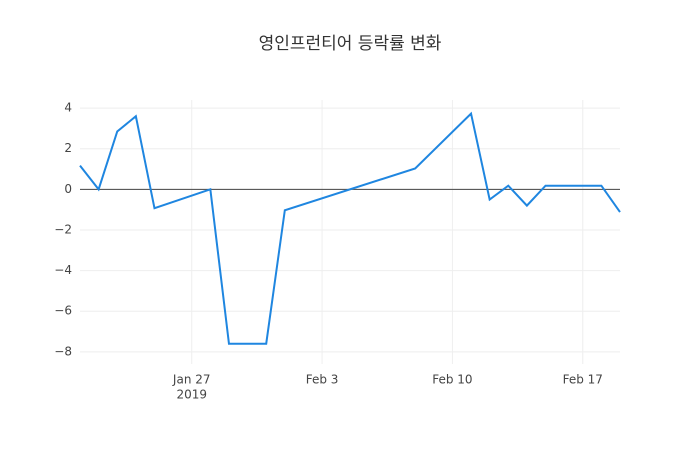 The height and width of the screenshot is (450, 700). What do you see at coordinates (322, 380) in the screenshot?
I see `x-tick-label: Feb 3` at bounding box center [322, 380].